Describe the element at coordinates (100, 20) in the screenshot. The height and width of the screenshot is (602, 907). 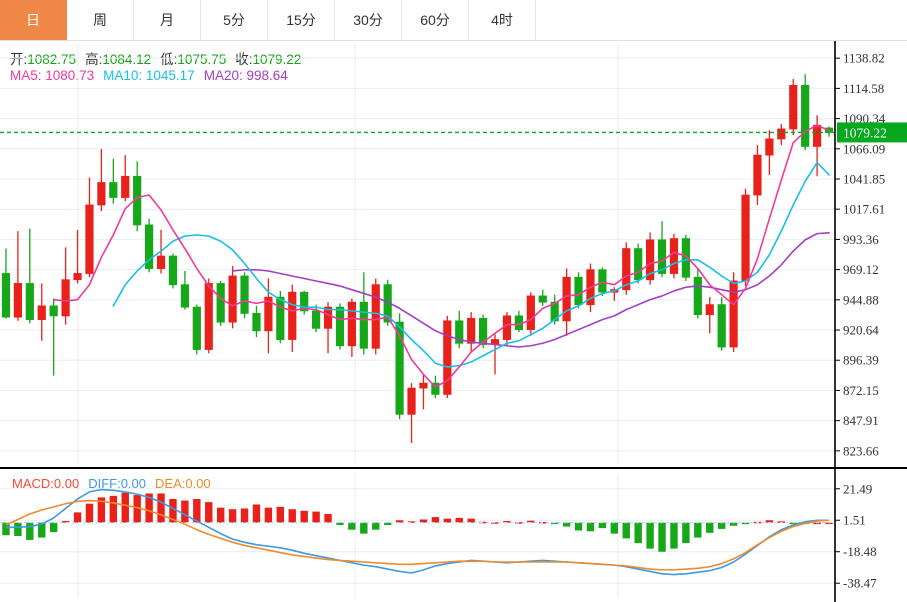
I see `tab-week: 周` at that location.